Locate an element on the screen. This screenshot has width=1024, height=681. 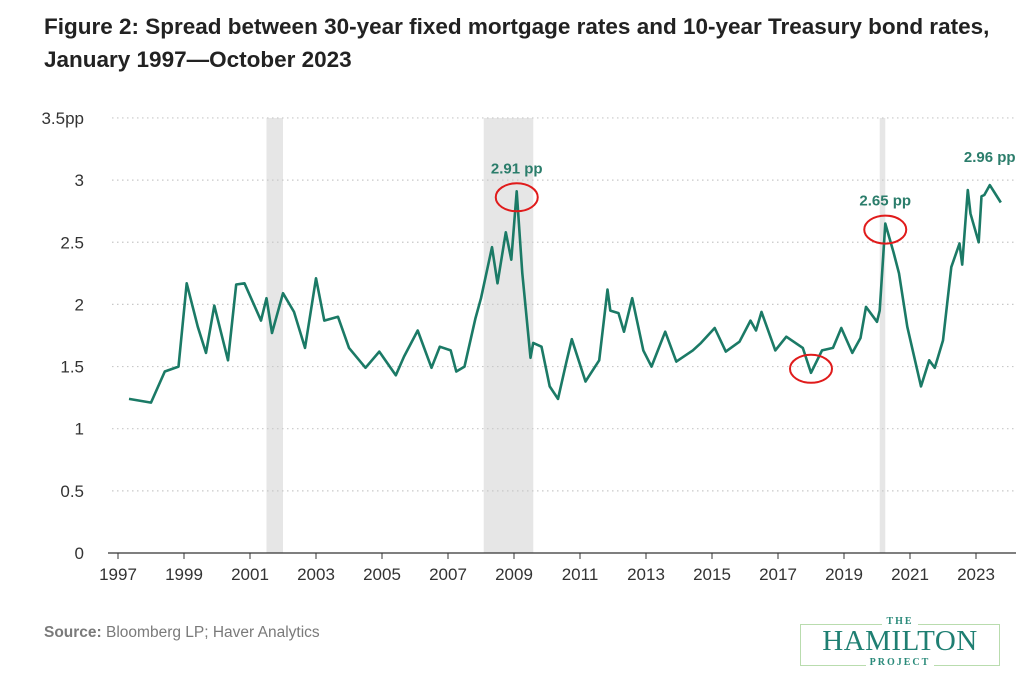
annotations: 2.91 pp 2.65 pp 2.96 pp is located at coordinates (753, 179).